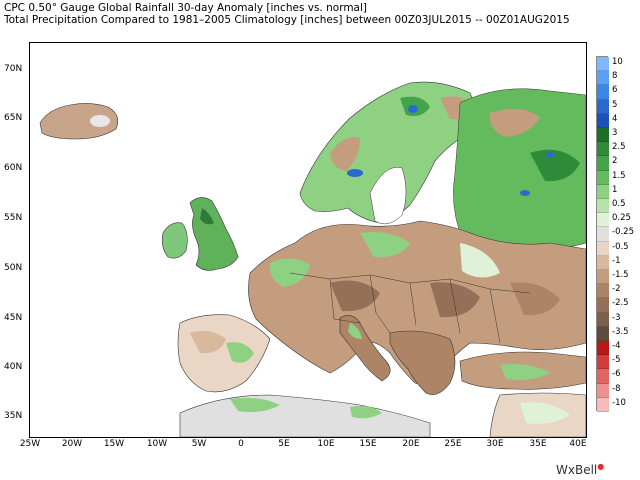 Image resolution: width=640 pixels, height=480 pixels. I want to click on brand-text: WxBell, so click(577, 470).